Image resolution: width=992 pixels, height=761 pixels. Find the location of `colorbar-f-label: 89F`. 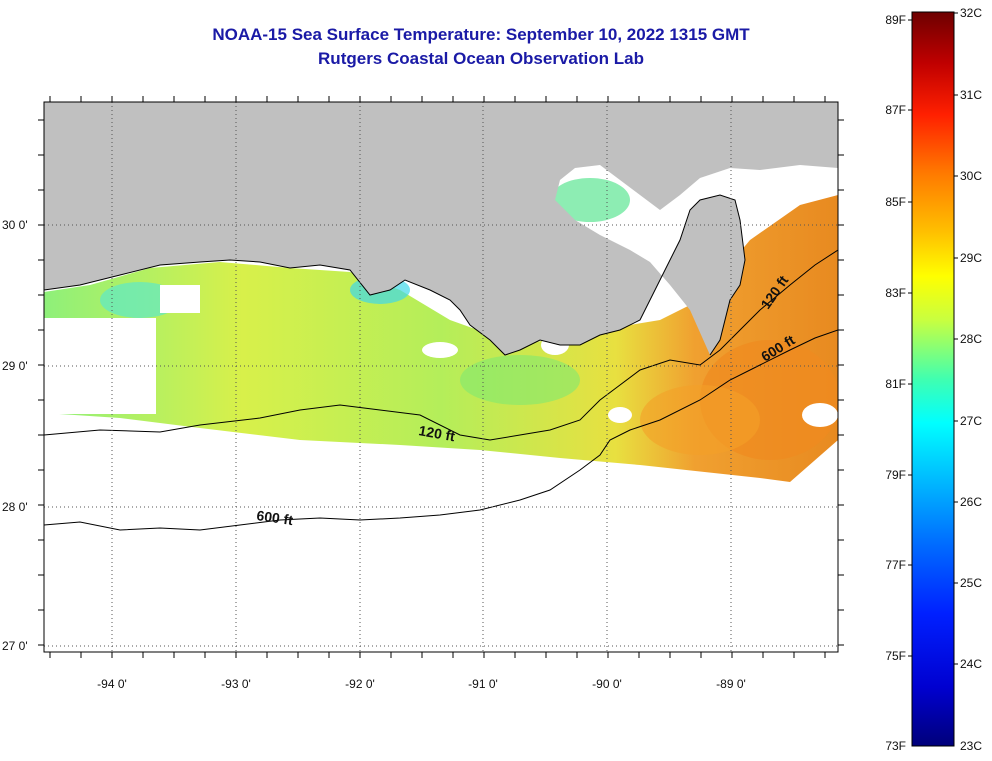

colorbar-f-label: 89F is located at coordinates (895, 20).